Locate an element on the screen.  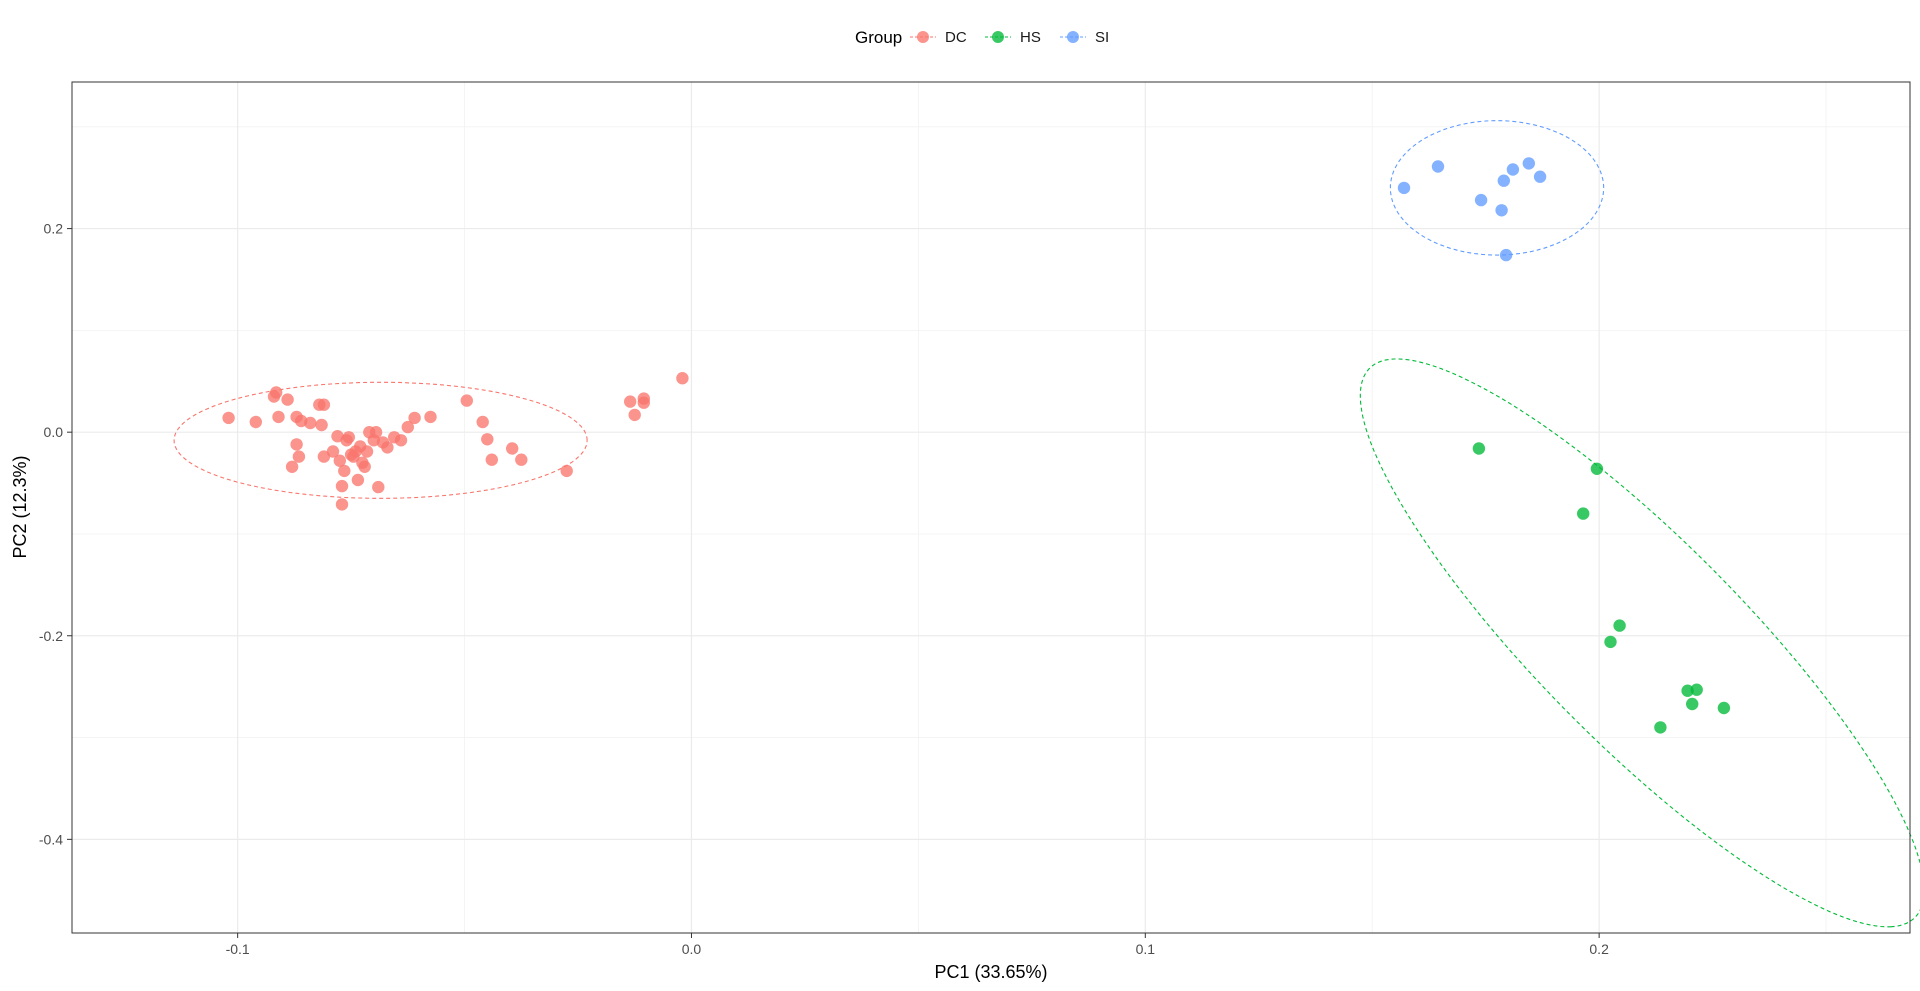
legend-label: DC is located at coordinates (956, 37).